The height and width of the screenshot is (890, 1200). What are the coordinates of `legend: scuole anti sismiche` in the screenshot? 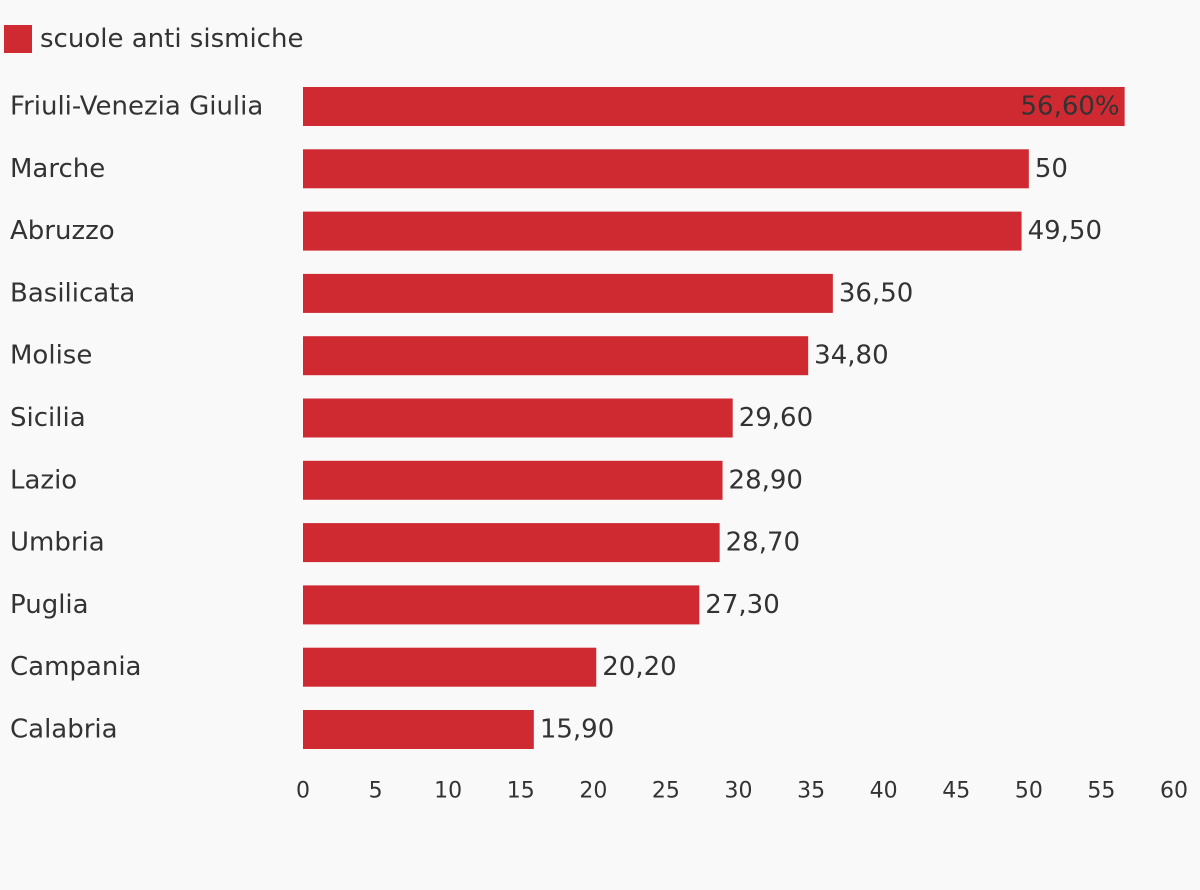 It's located at (153, 39).